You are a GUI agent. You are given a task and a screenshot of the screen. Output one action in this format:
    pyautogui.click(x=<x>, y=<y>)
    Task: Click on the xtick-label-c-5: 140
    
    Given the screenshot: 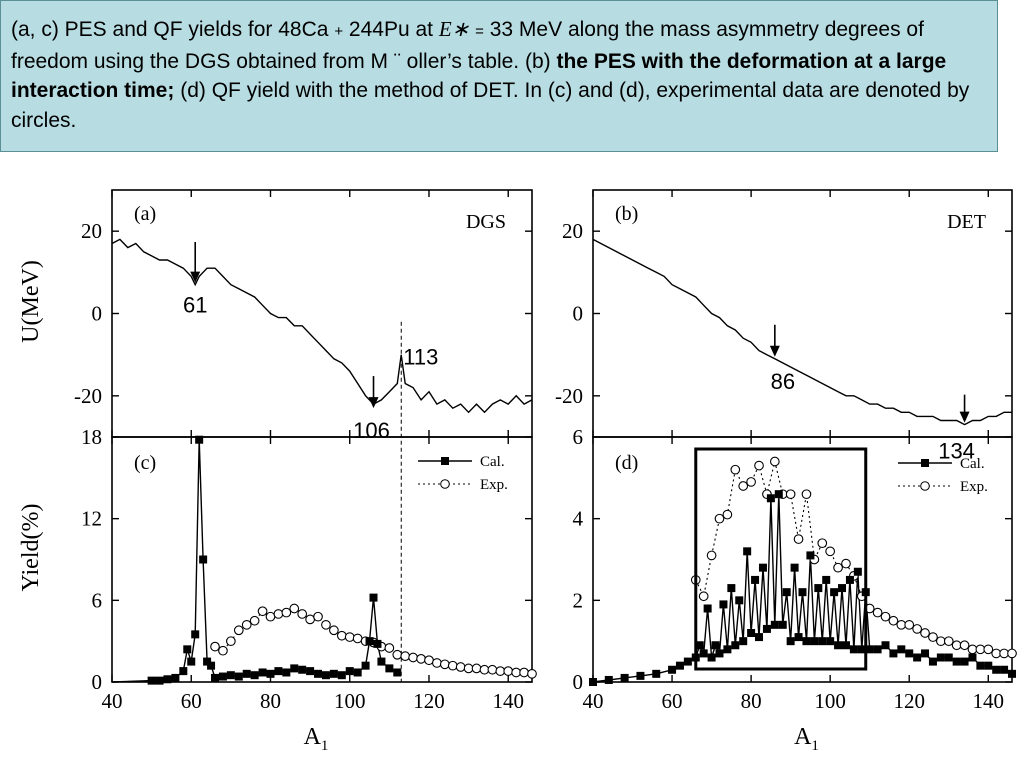 What is the action you would take?
    pyautogui.click(x=508, y=701)
    